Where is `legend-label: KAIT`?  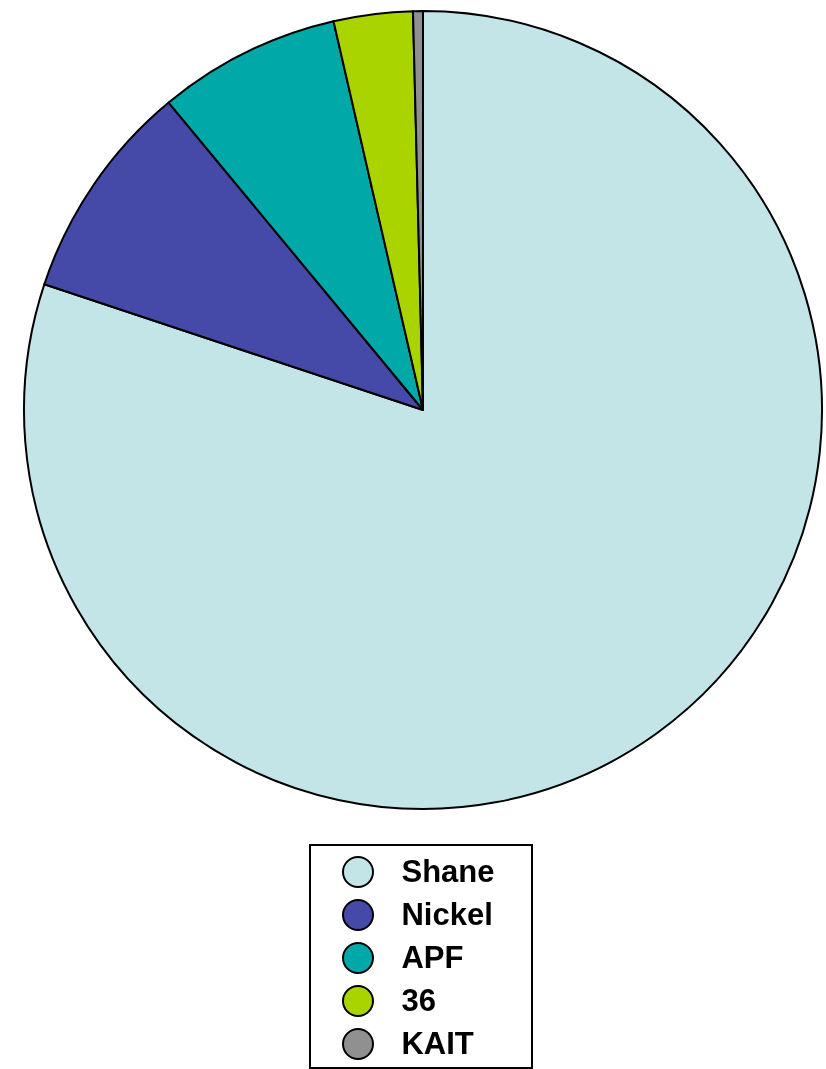 legend-label: KAIT is located at coordinates (437, 1043).